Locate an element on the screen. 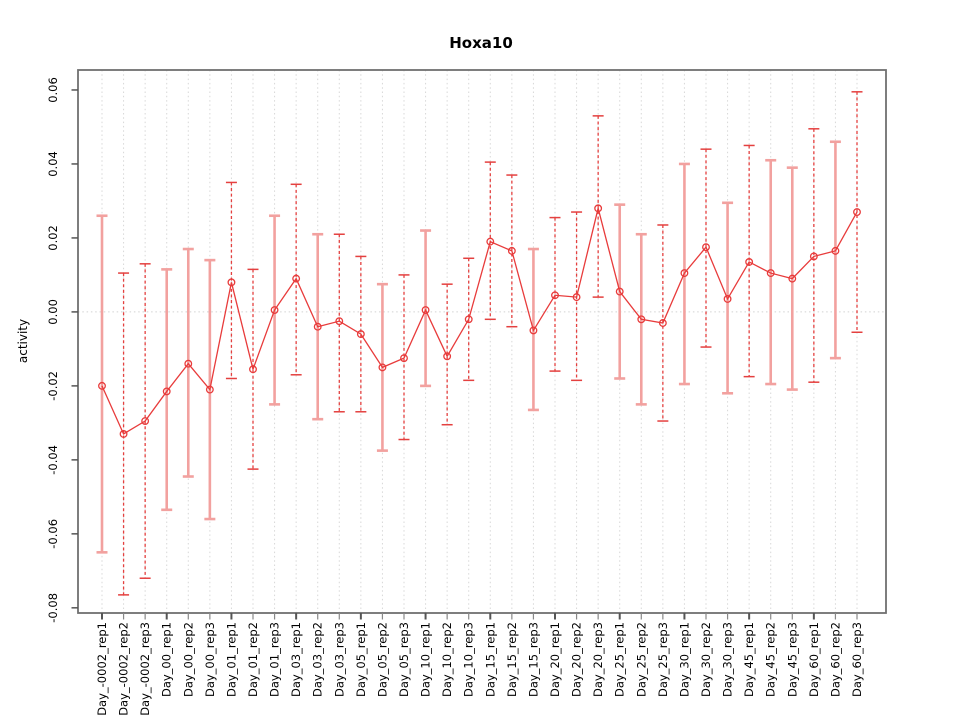 Image resolution: width=960 pixels, height=724 pixels. y-tick-label: -0.08 is located at coordinates (53, 608).